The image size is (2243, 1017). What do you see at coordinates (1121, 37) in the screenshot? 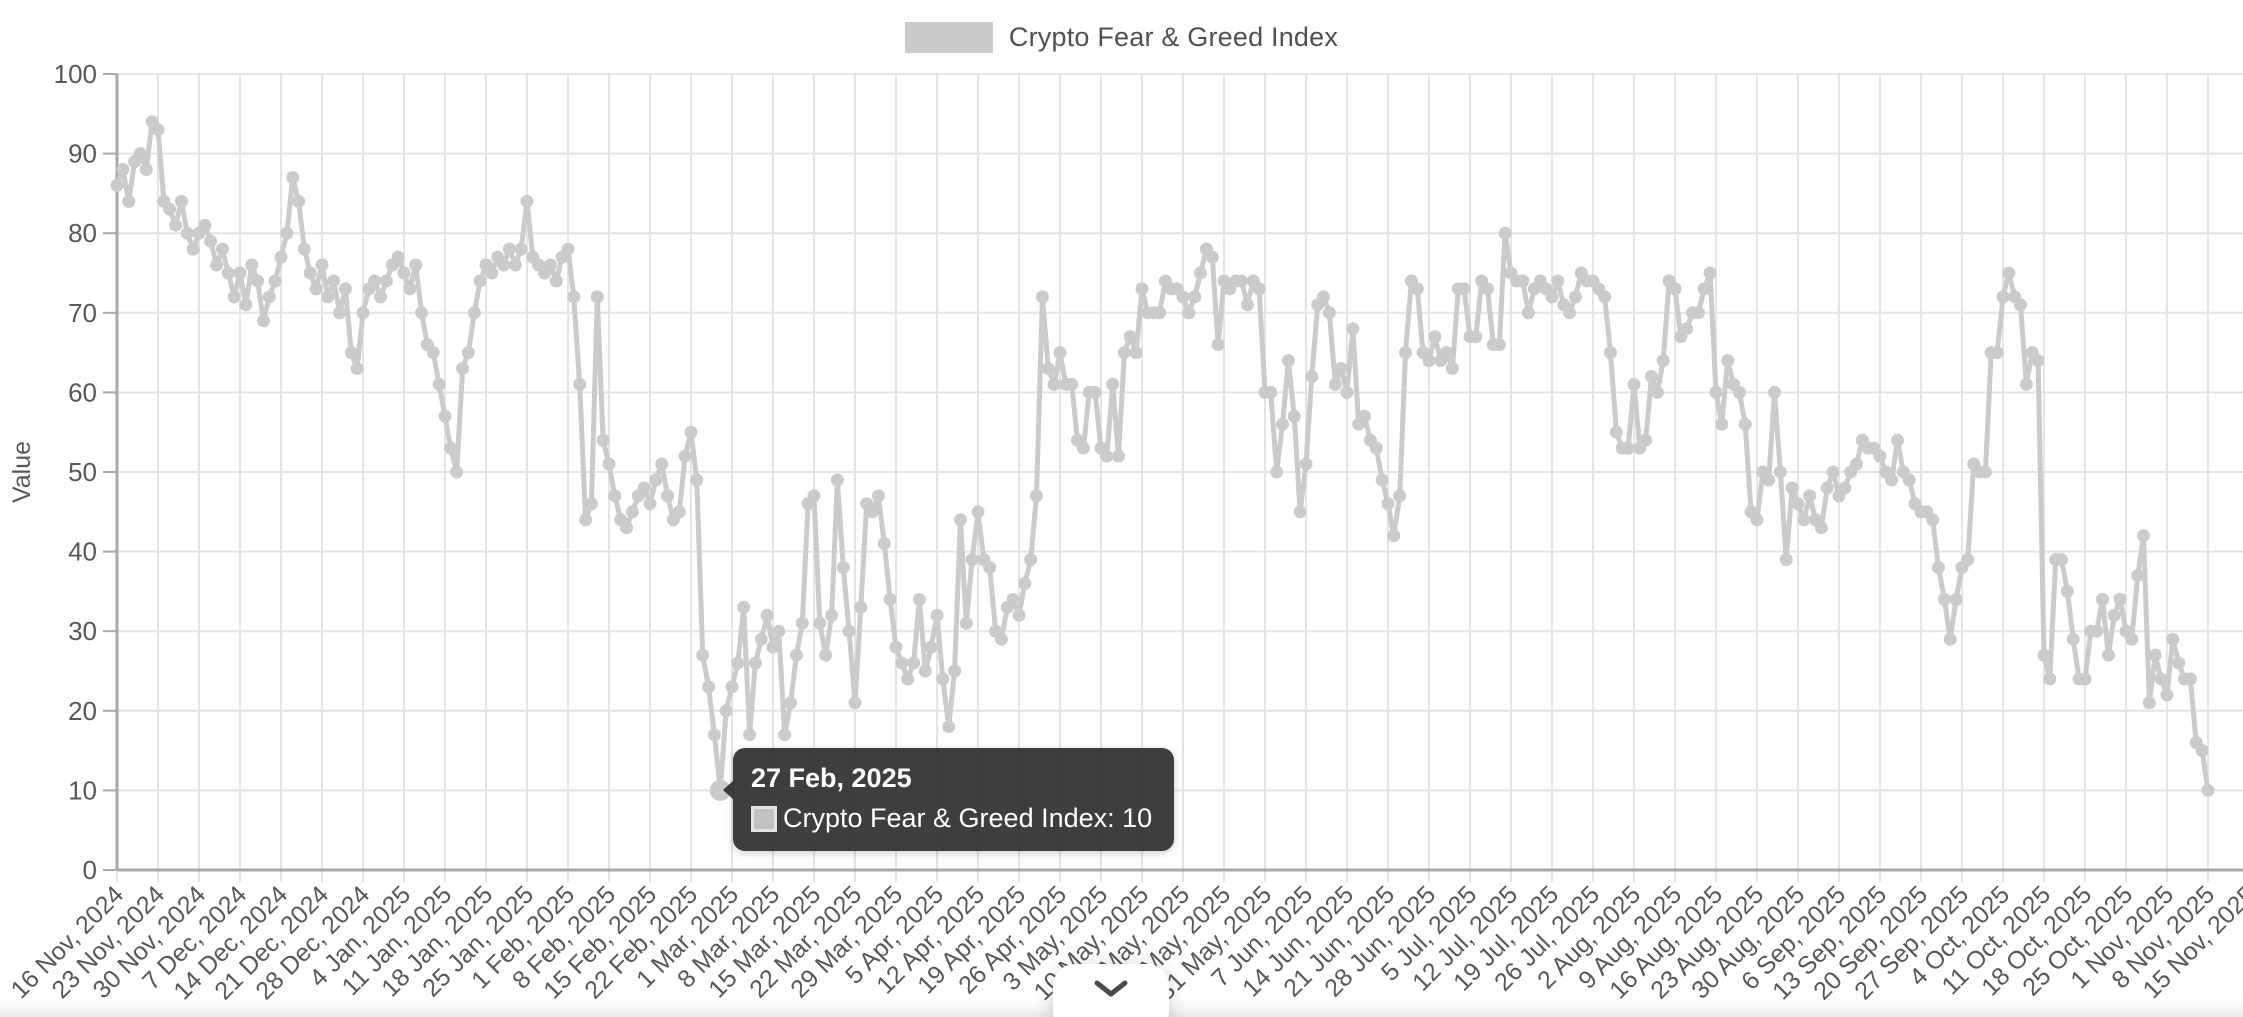
I see `legend-item-fear-greed: Crypto Fear & Greed Index` at bounding box center [1121, 37].